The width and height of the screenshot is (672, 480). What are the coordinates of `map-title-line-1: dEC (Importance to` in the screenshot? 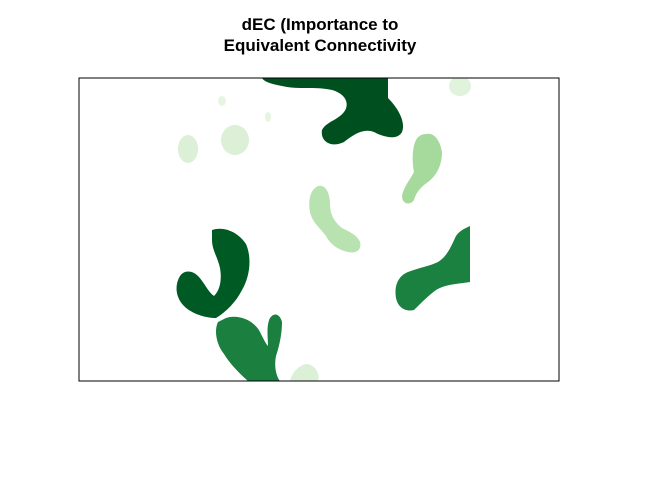 It's located at (320, 24).